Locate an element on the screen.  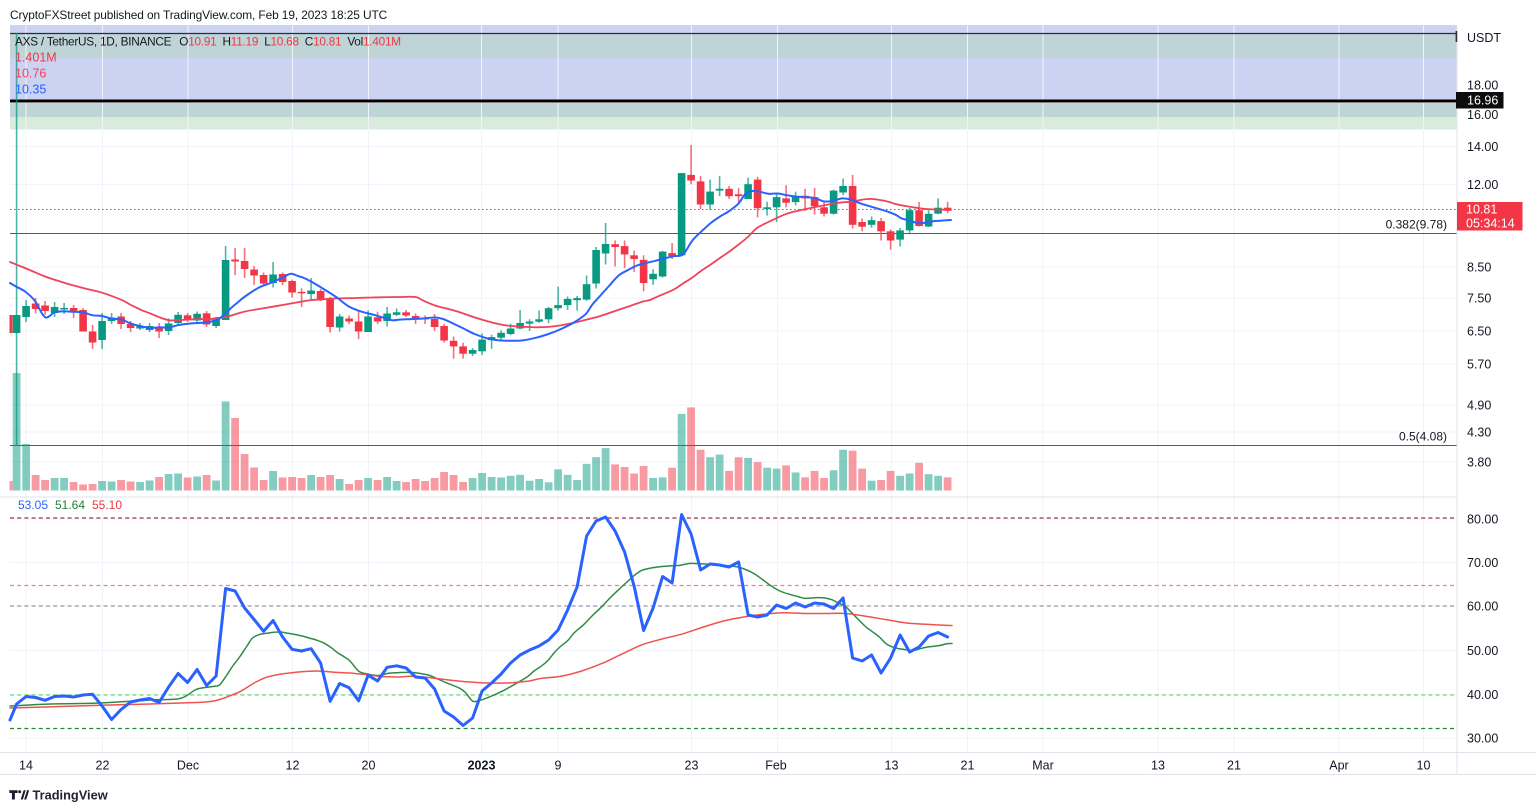
svg-text: 22 is located at coordinates (103, 766).